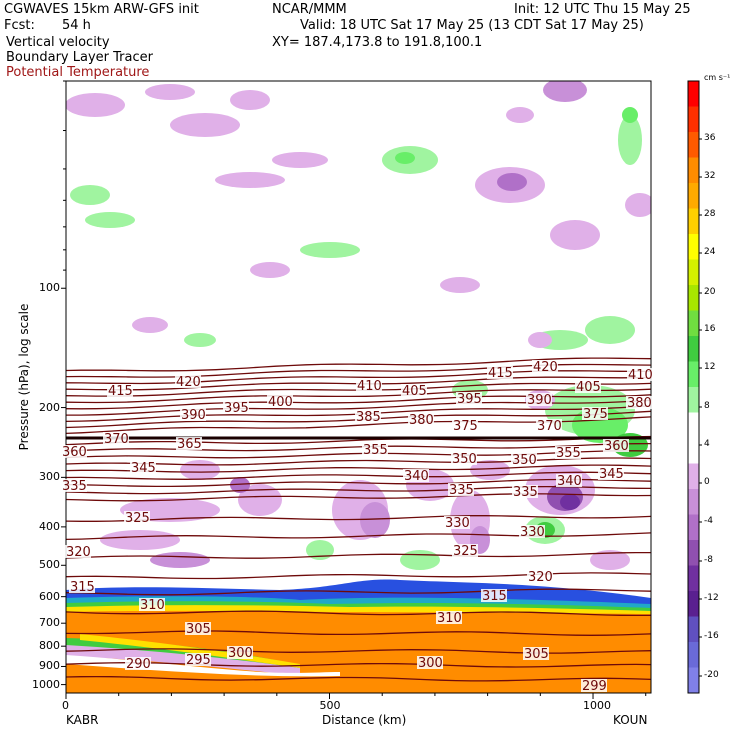 The image size is (740, 740). I want to click on theta-label: 330, so click(457, 523).